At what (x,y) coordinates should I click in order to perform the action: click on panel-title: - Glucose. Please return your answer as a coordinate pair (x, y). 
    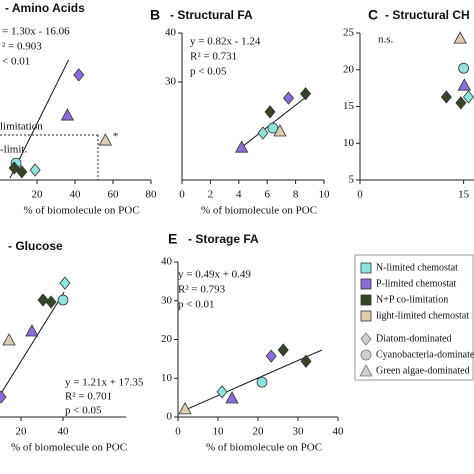
    Looking at the image, I should click on (35, 246).